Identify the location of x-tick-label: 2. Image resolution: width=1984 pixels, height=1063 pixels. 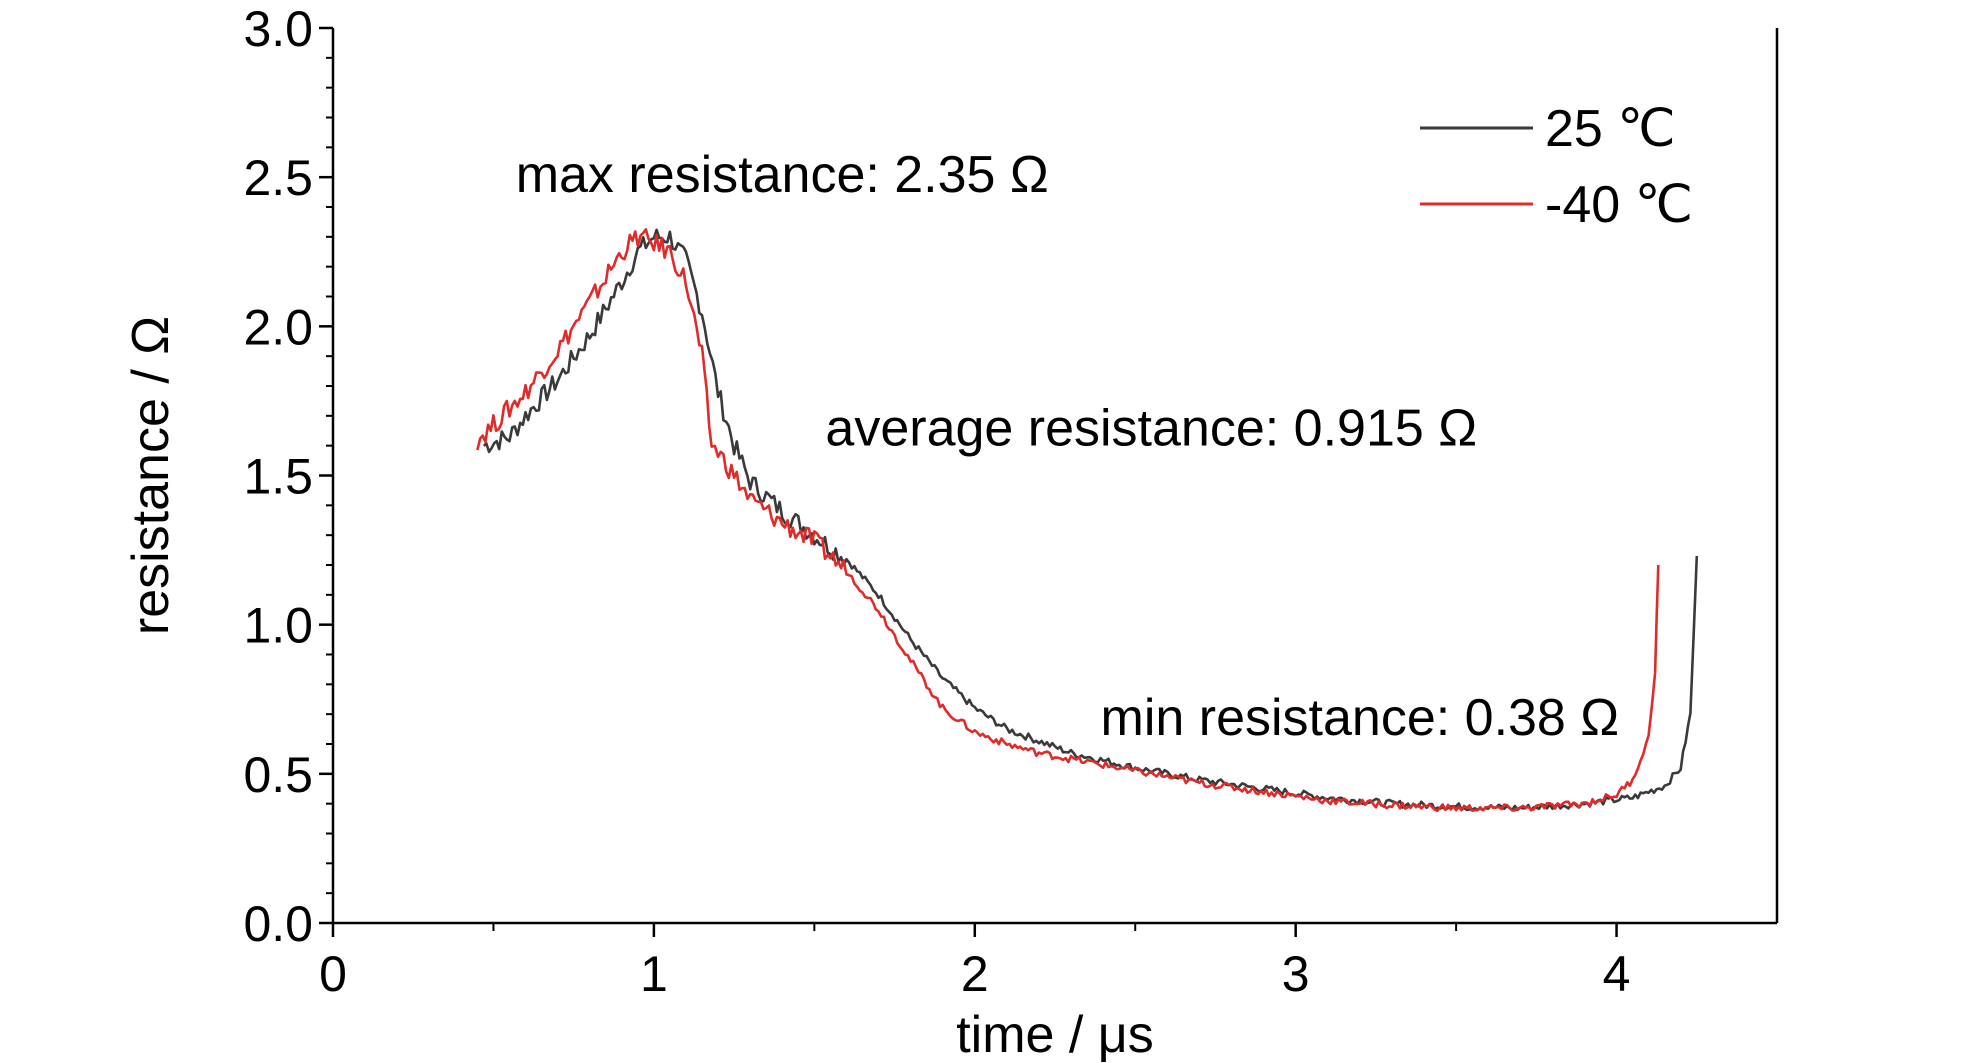
(975, 974).